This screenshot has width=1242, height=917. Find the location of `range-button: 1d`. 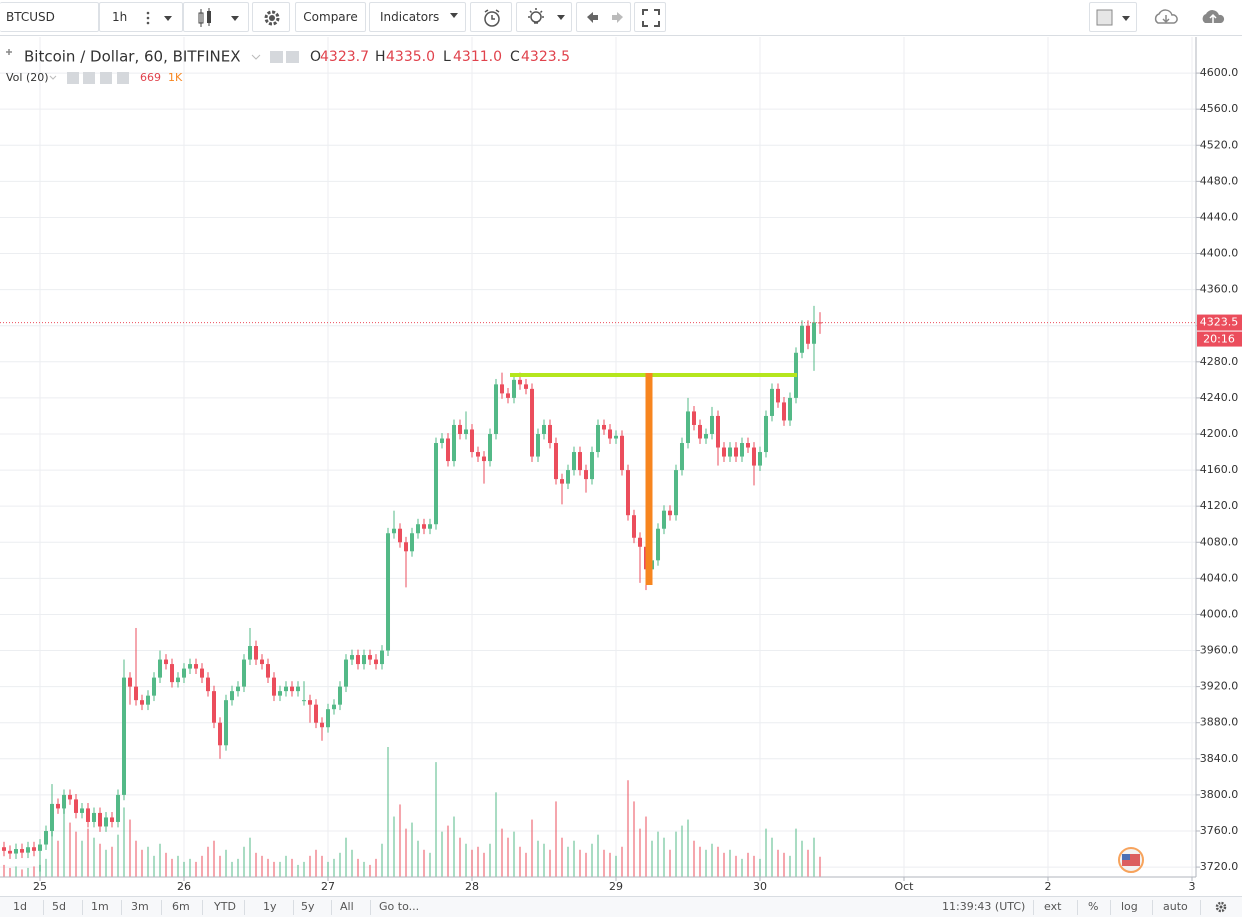

range-button: 1d is located at coordinates (20, 906).